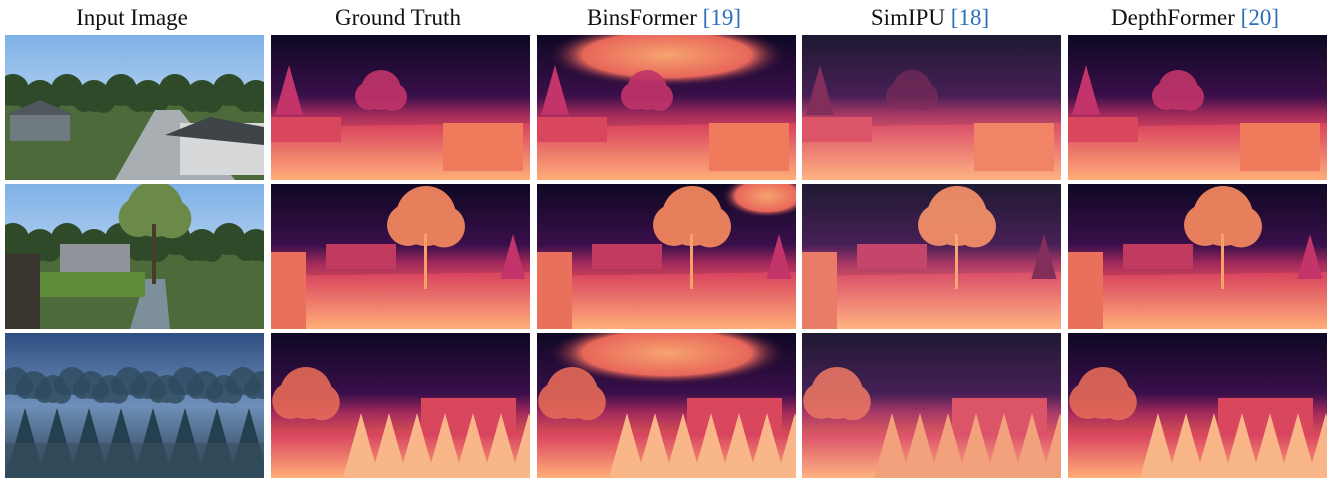 The height and width of the screenshot is (478, 1327). Describe the element at coordinates (910, 17) in the screenshot. I see `column-title-text: SimIPU` at that location.